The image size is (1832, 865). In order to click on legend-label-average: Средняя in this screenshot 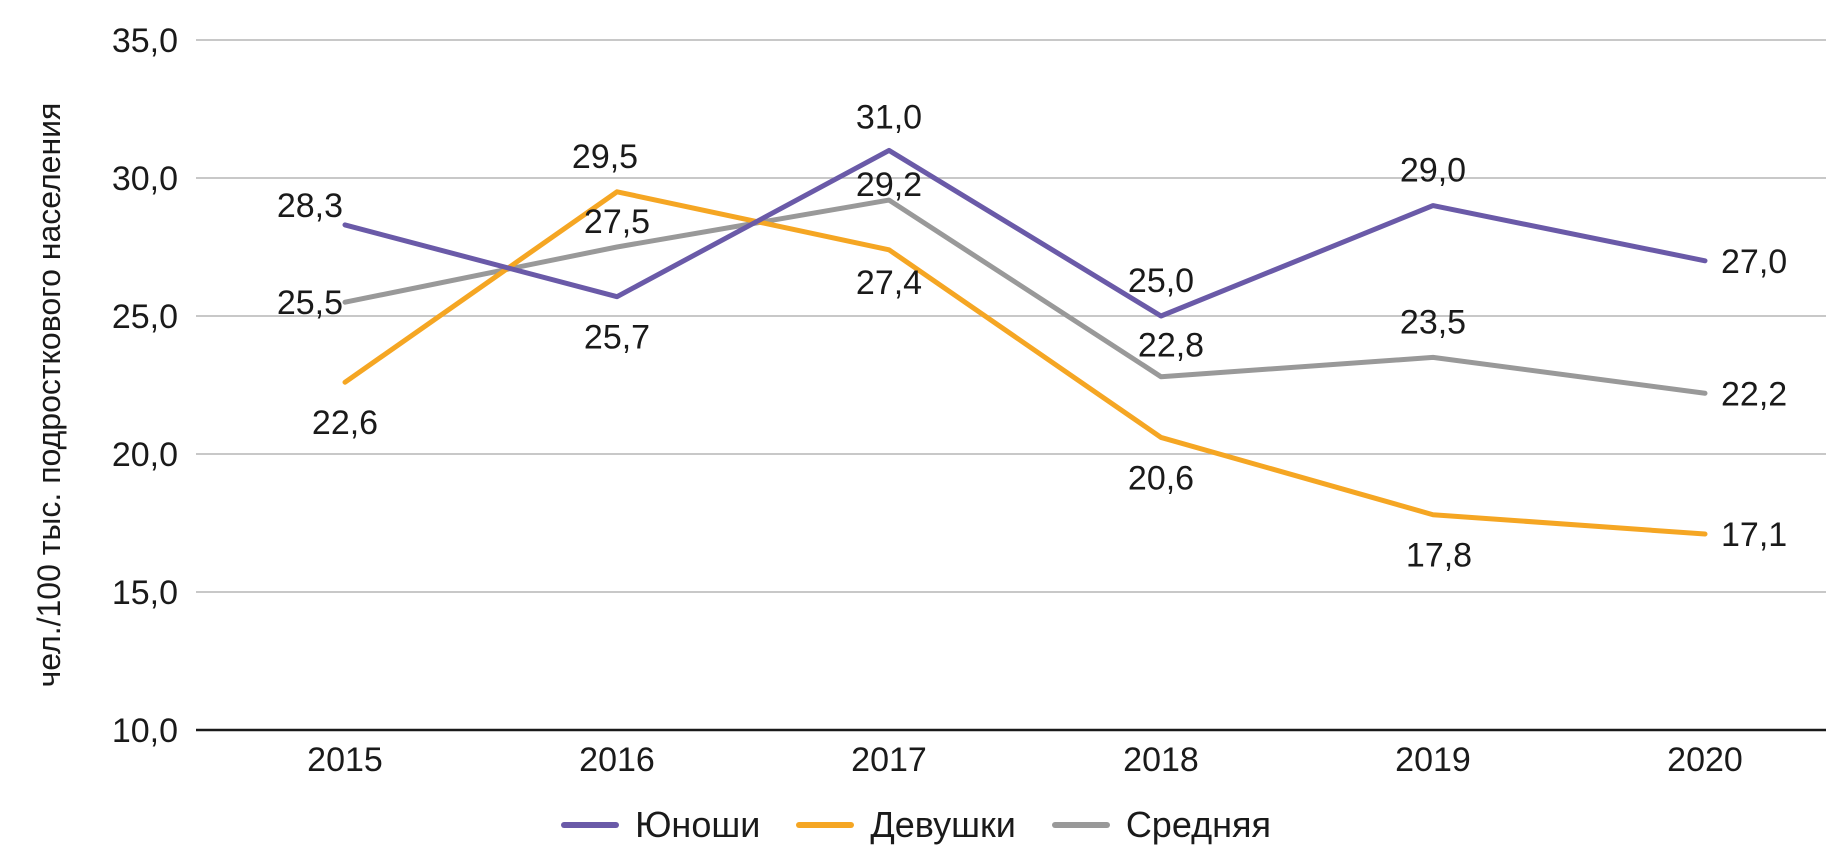, I will do `click(1198, 824)`.